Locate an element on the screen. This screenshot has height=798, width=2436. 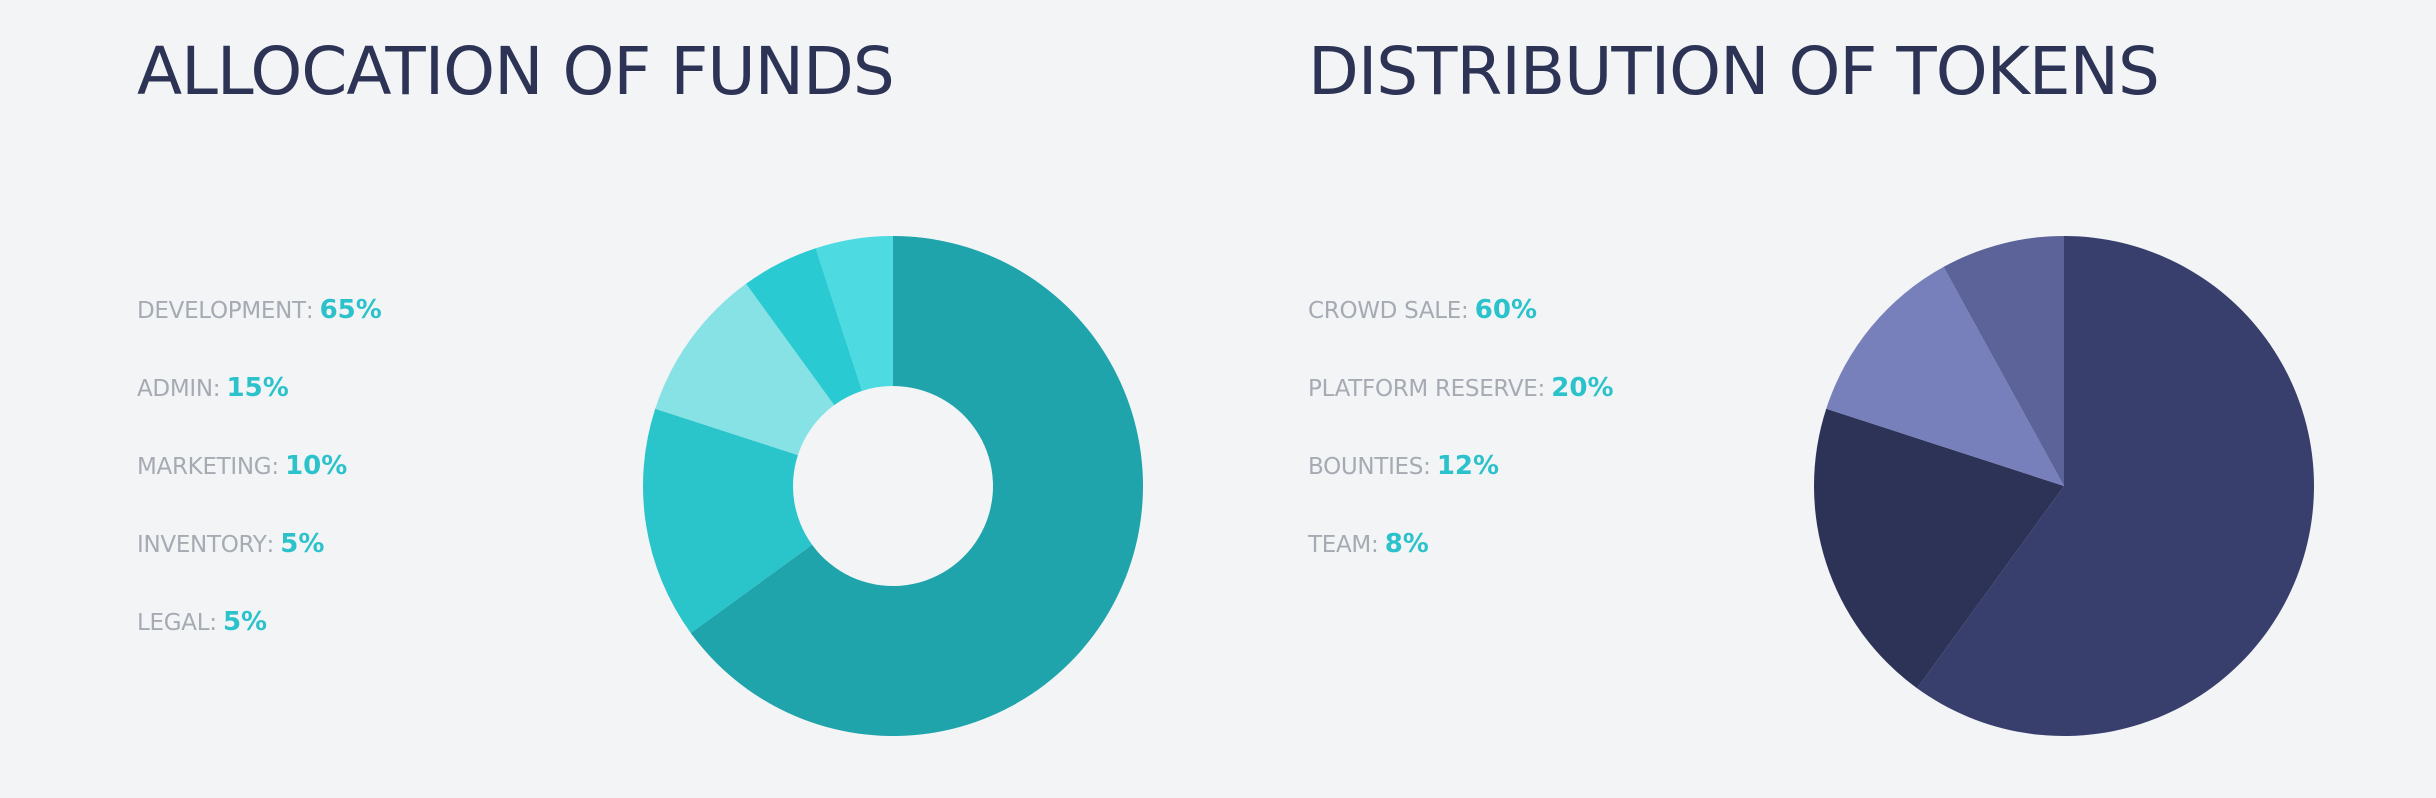
legend-label: BOUNTIES is located at coordinates (1366, 467).